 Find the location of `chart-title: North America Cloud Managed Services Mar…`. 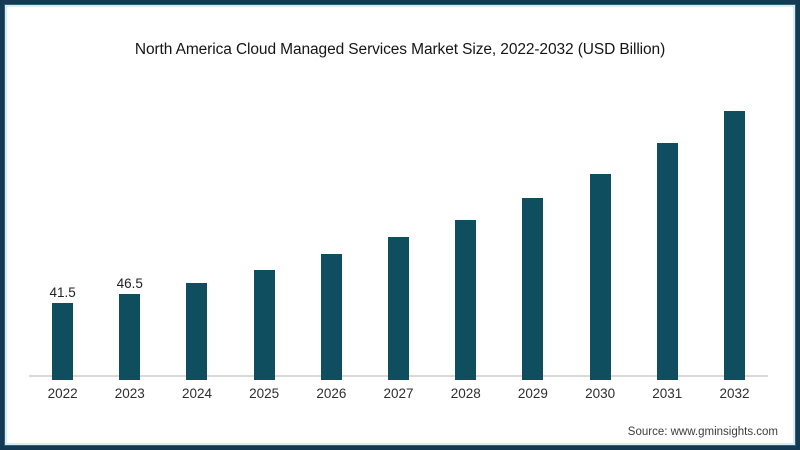

chart-title: North America Cloud Managed Services Mar… is located at coordinates (400, 49).